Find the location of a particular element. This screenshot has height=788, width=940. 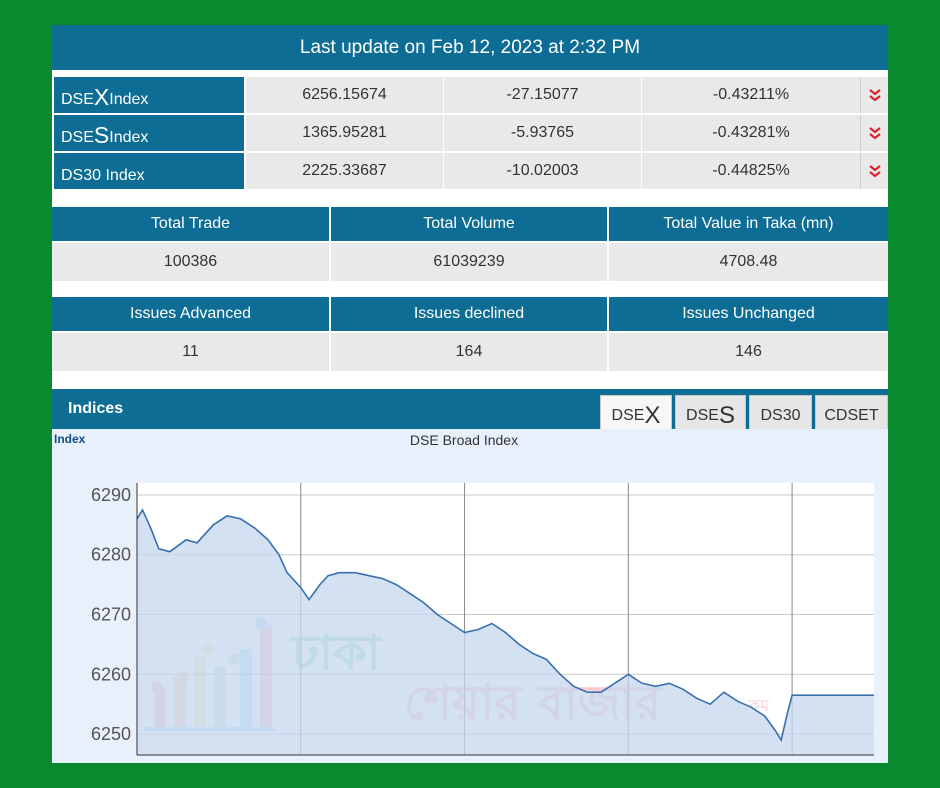

y-tick-label: 6250 is located at coordinates (111, 734).